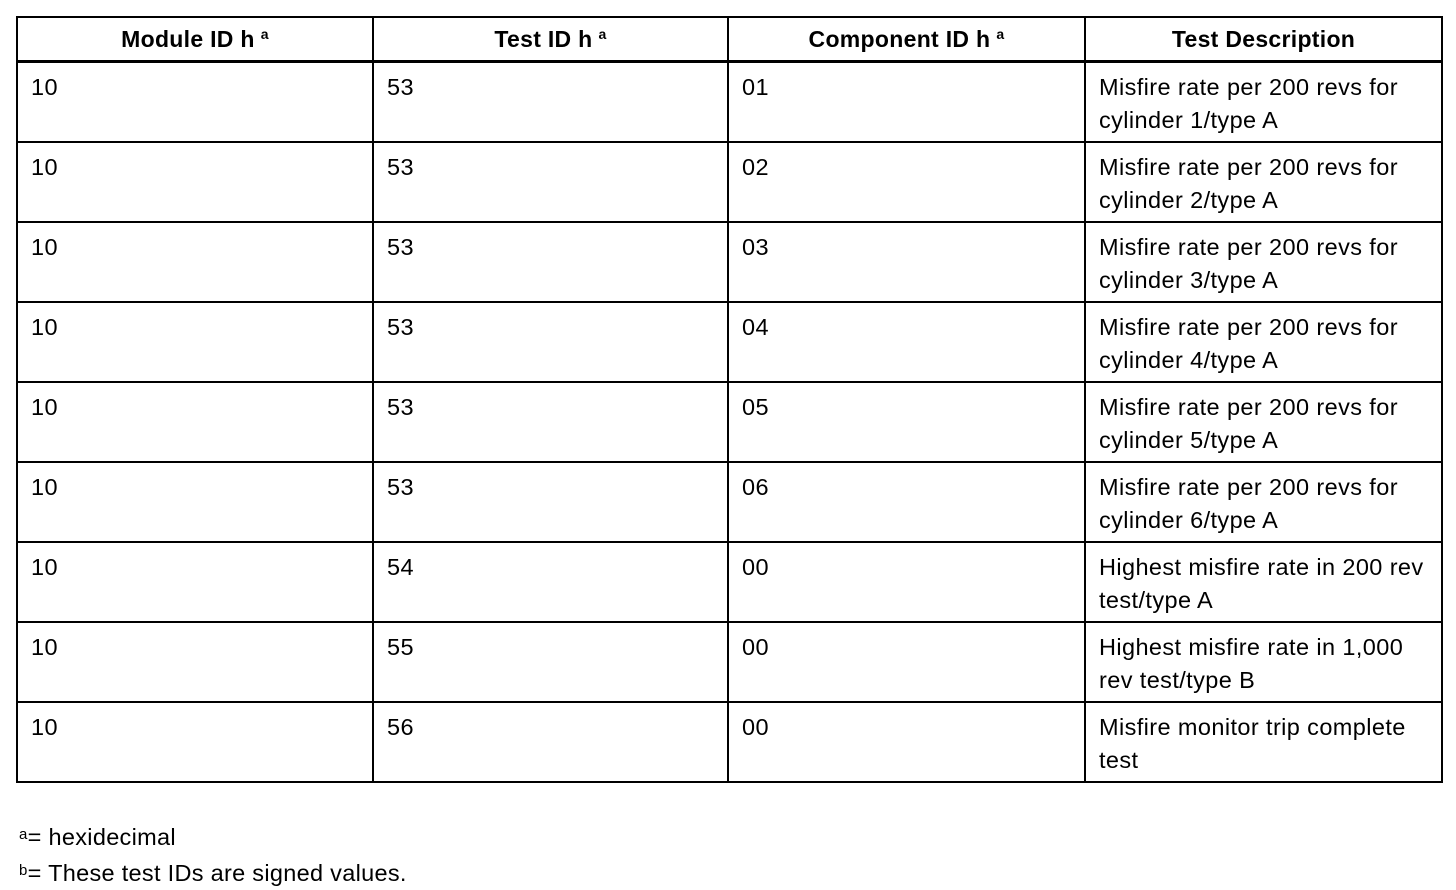 The image size is (1456, 890). I want to click on footnote-a: a= hexidecimal, so click(213, 836).